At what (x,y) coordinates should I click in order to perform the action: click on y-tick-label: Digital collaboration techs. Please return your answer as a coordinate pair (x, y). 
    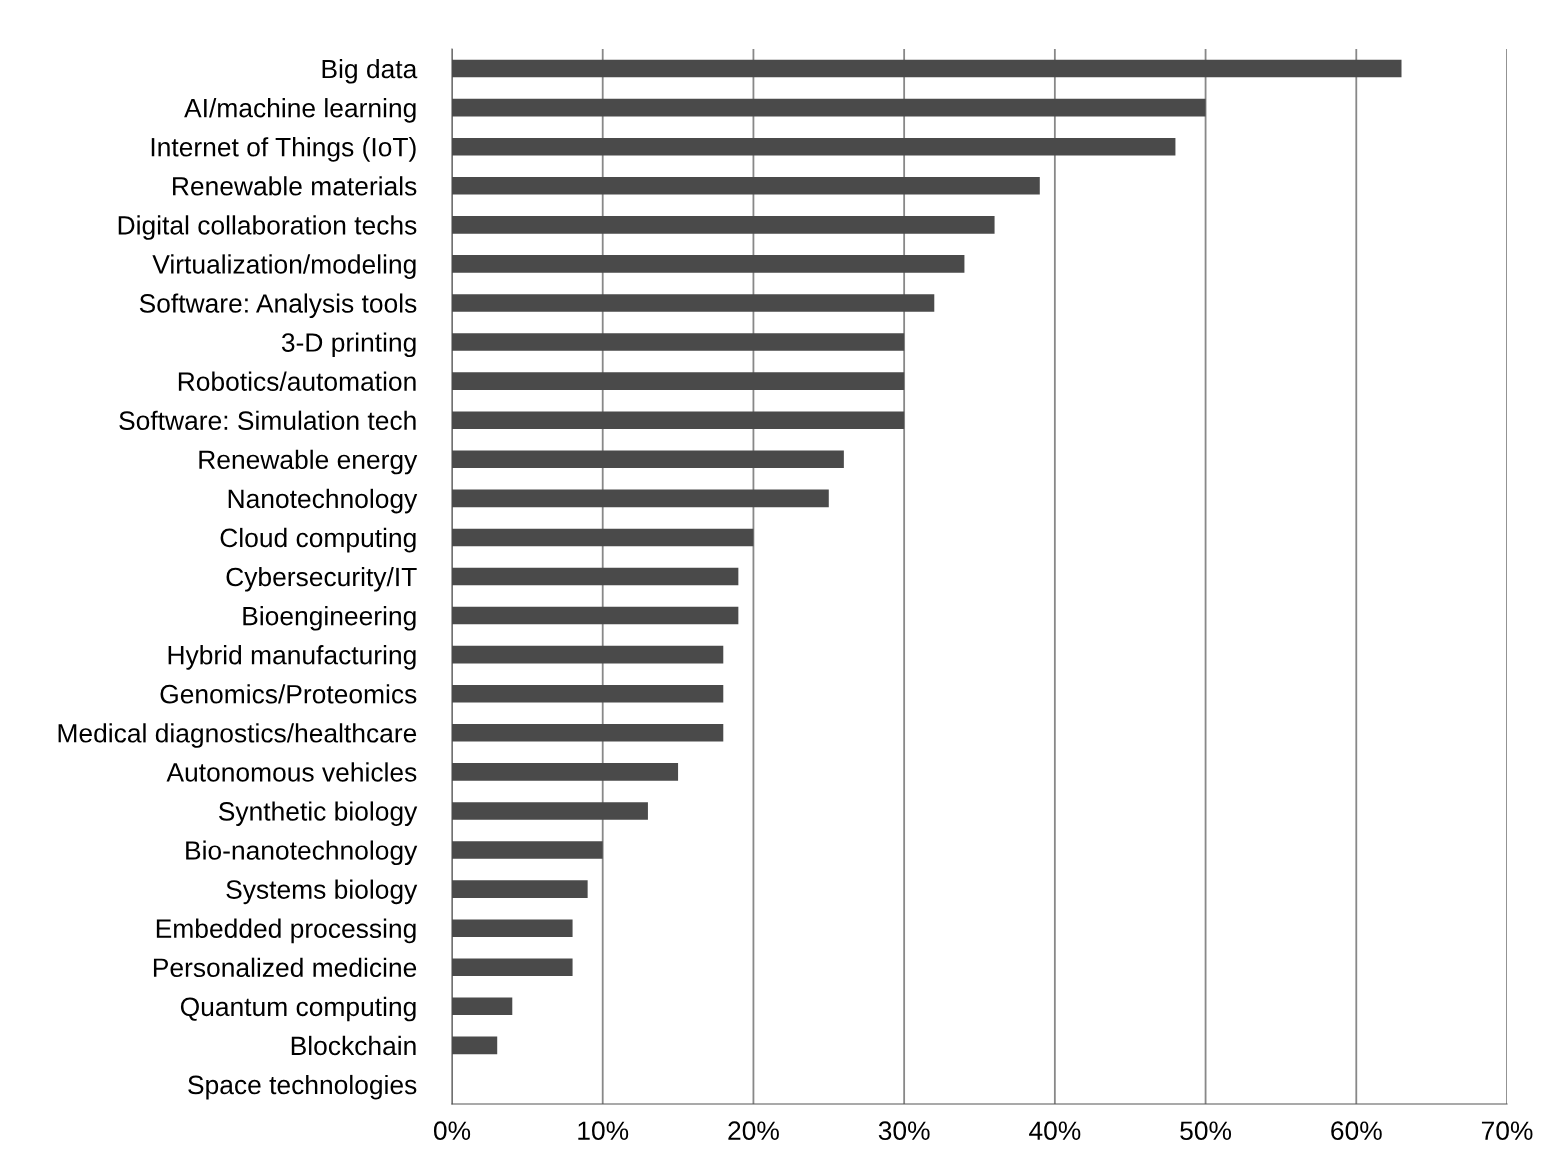
    Looking at the image, I should click on (267, 227).